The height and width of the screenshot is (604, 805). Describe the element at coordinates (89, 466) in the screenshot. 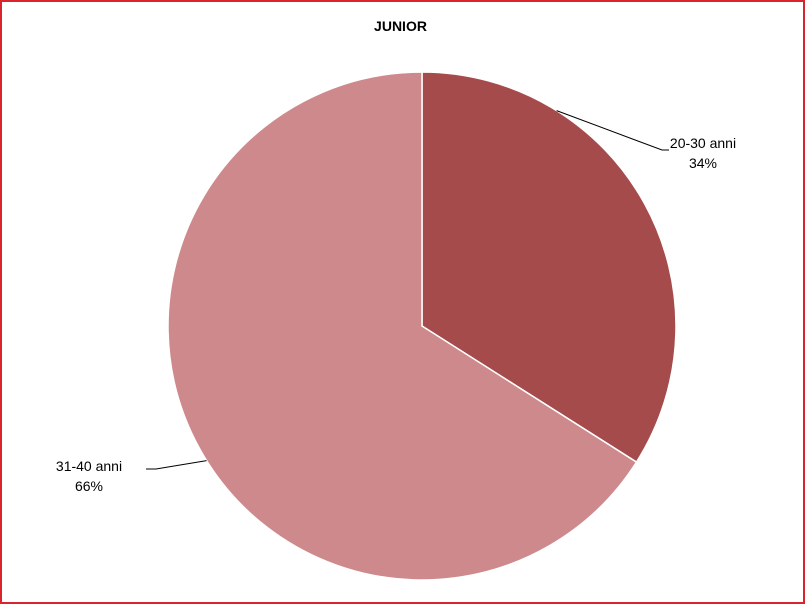

I see `slice-label: 31-40 anni` at that location.